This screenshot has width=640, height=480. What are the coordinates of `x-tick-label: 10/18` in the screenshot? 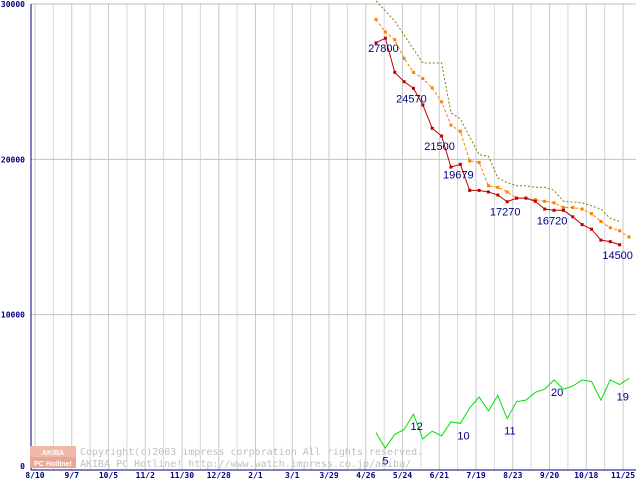 It's located at (586, 475).